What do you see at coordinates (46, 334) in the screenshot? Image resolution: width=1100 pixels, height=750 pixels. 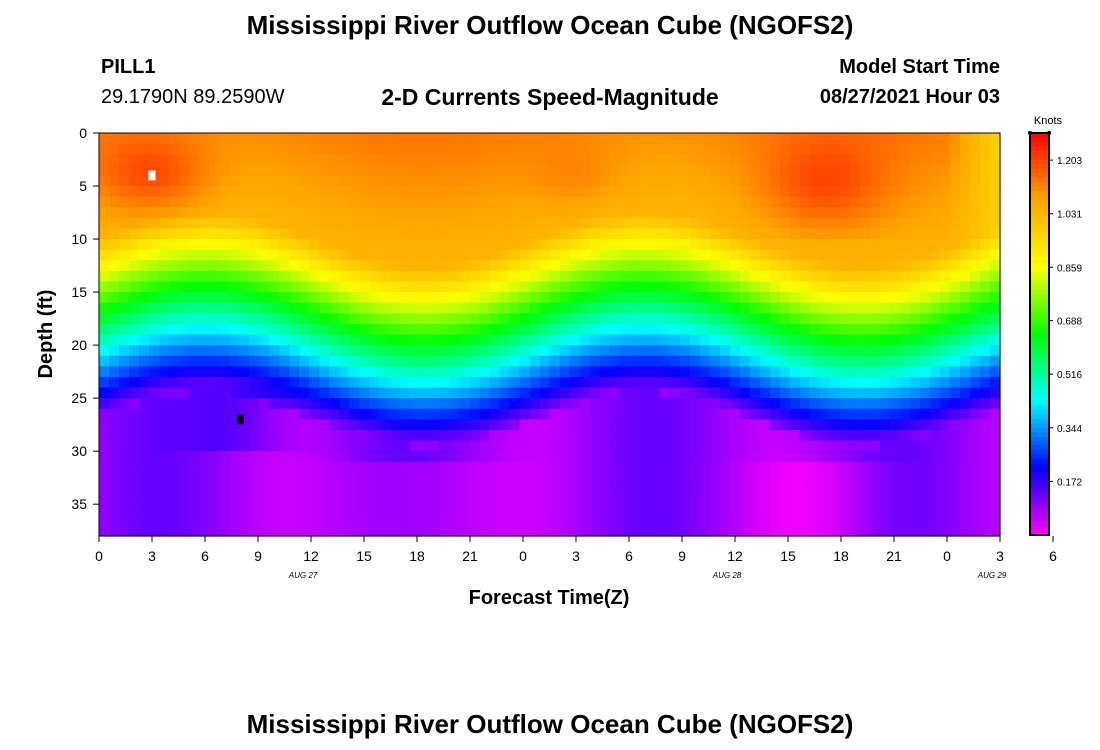 I see `y-axis-title: Depth (ft)` at bounding box center [46, 334].